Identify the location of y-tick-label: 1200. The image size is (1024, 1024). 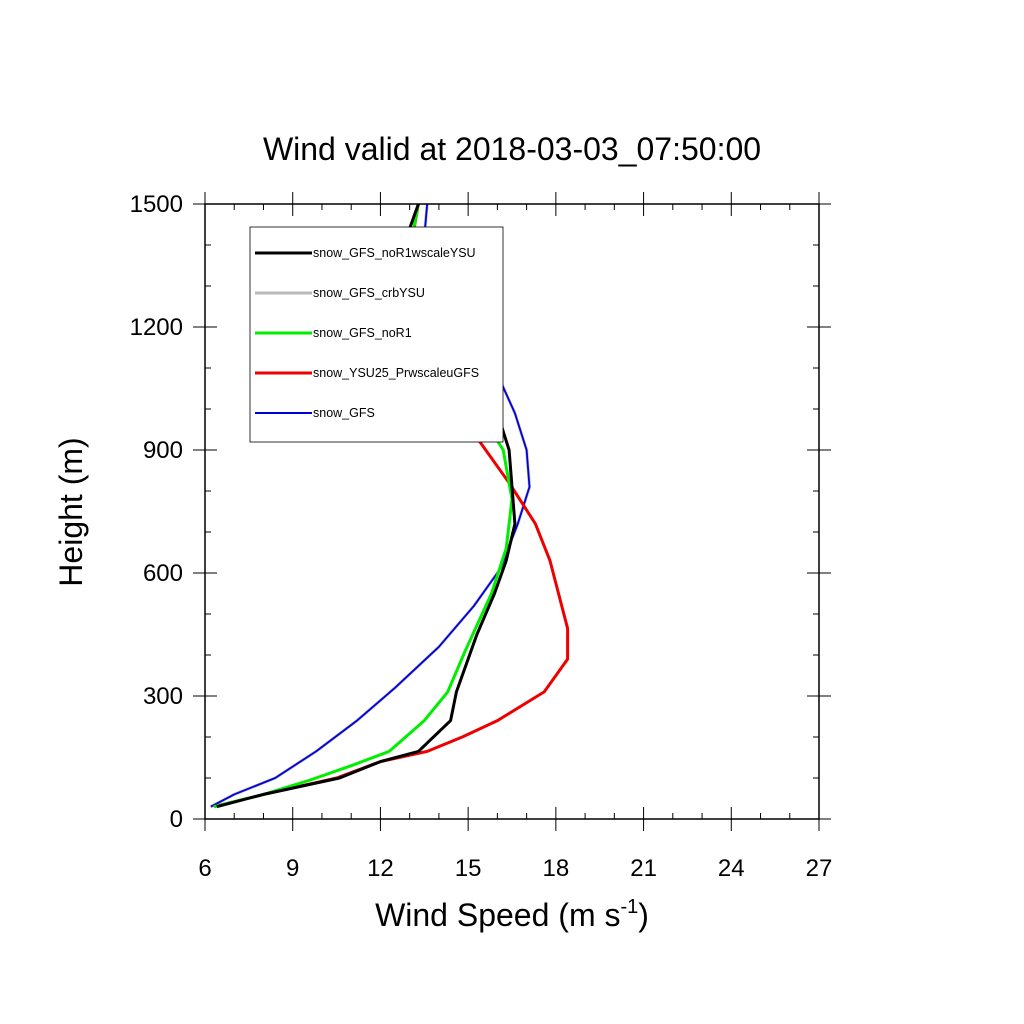
(156, 327).